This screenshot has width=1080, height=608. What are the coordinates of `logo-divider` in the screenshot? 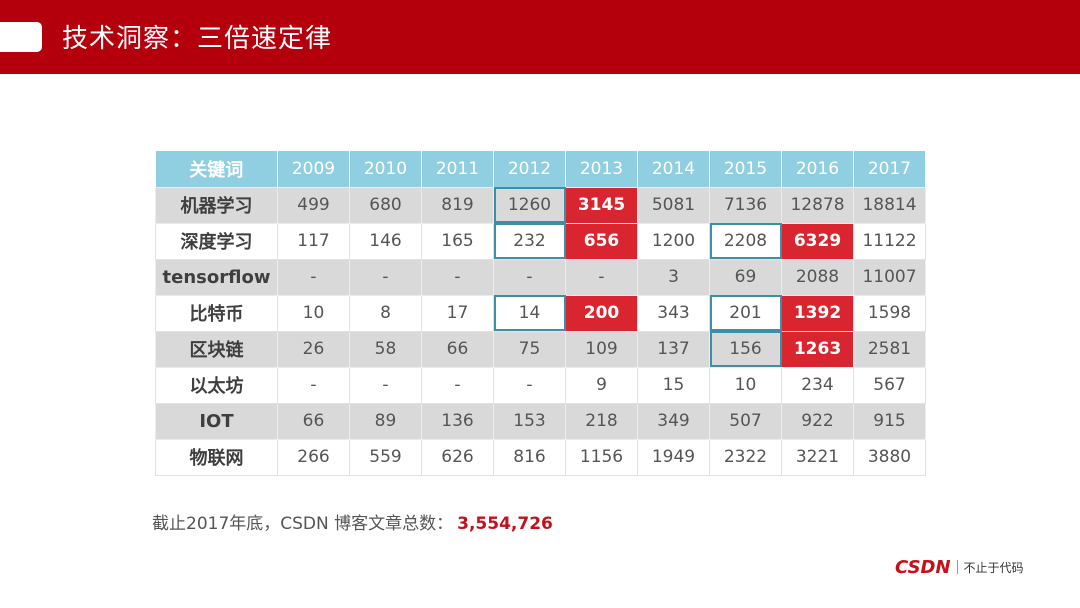 It's located at (957, 567).